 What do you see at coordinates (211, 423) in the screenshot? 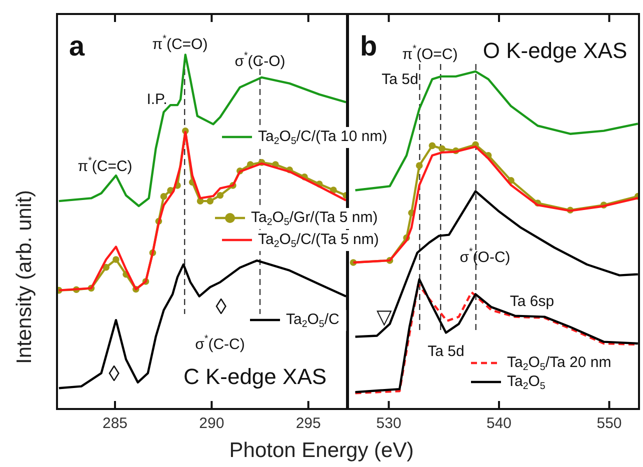
I see `x-tick-label: 290` at bounding box center [211, 423].